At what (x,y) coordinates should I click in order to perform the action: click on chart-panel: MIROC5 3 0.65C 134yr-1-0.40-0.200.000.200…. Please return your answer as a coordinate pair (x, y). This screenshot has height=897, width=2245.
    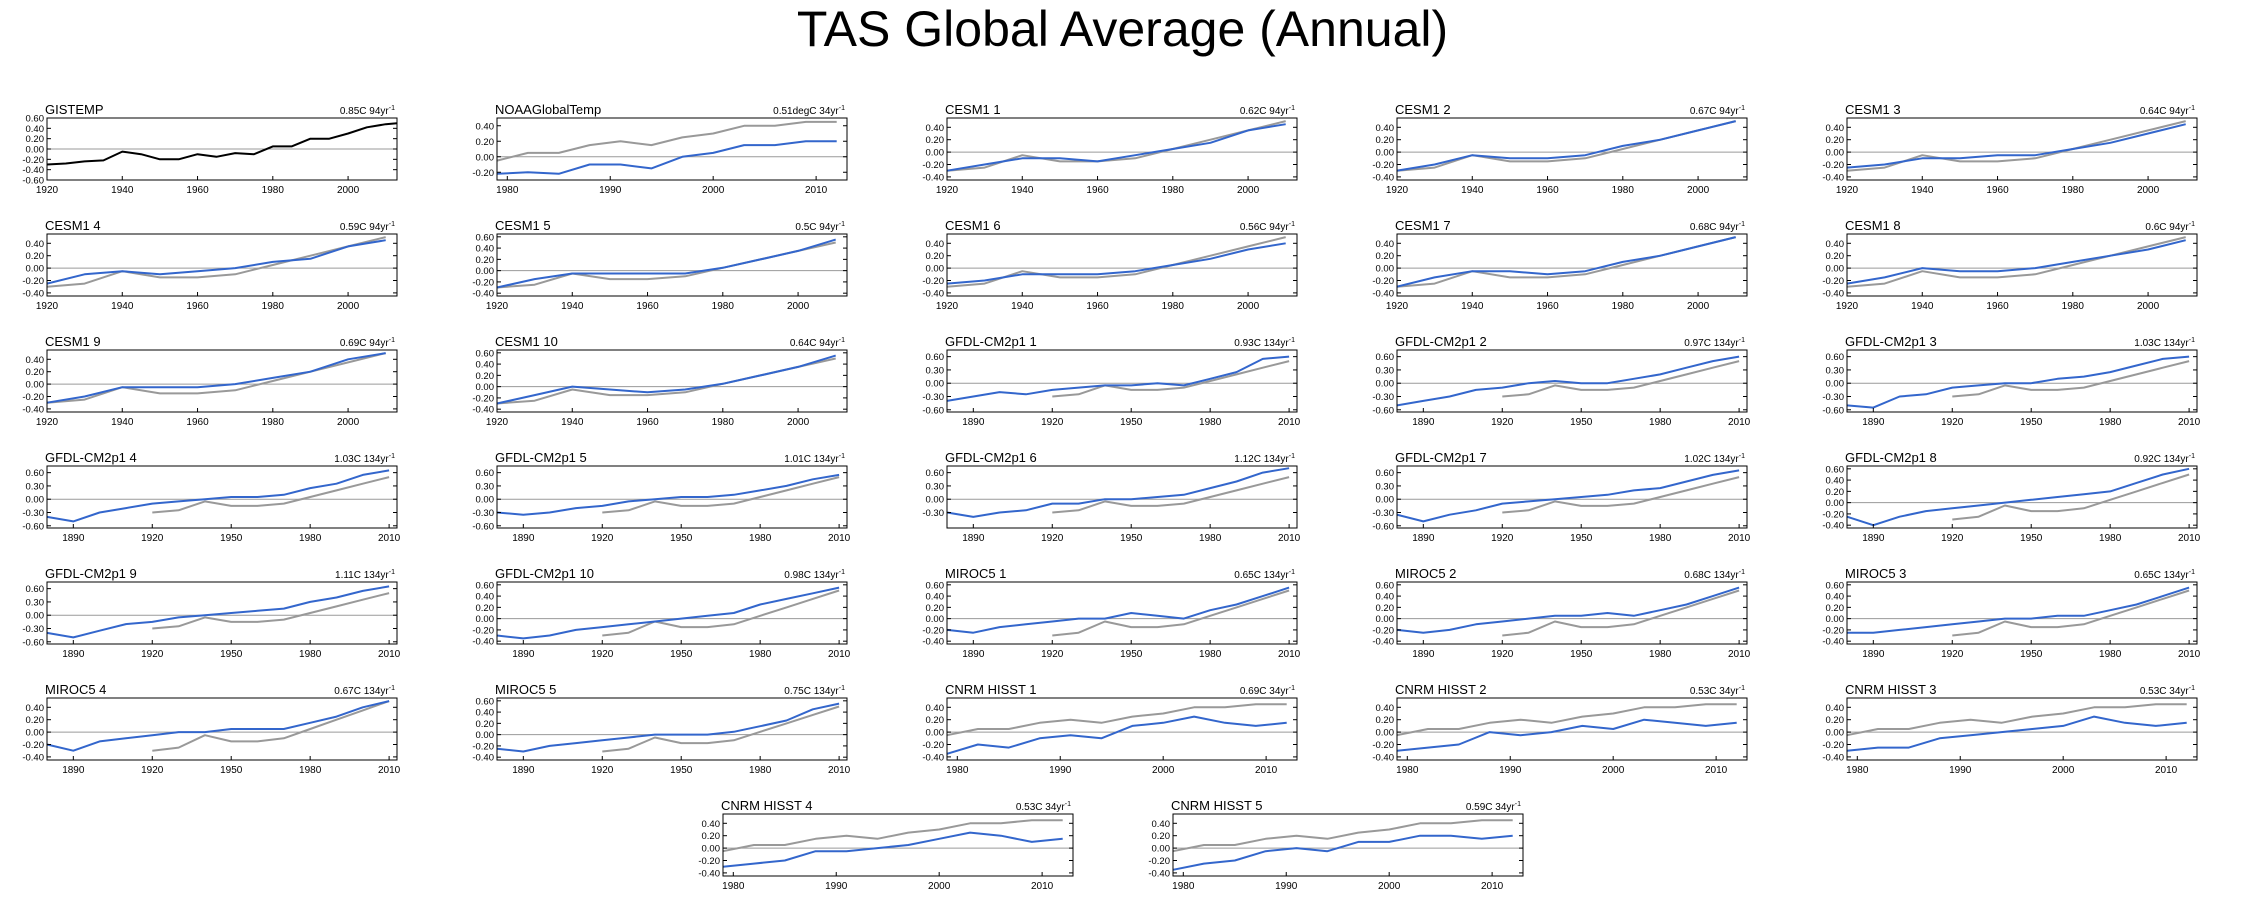
    Looking at the image, I should click on (2011, 613).